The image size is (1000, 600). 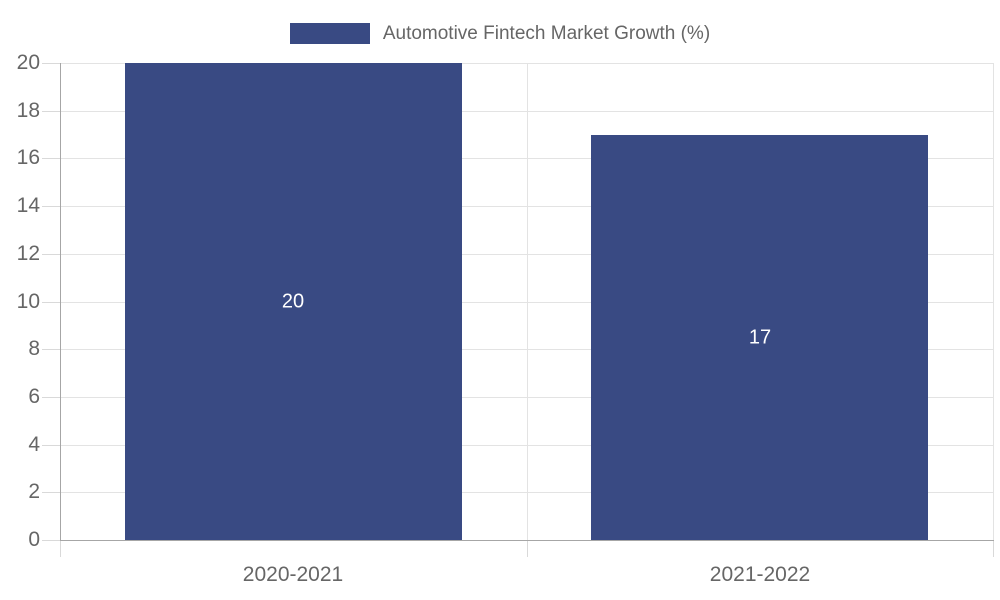 What do you see at coordinates (28, 205) in the screenshot?
I see `y-axis-label: 14` at bounding box center [28, 205].